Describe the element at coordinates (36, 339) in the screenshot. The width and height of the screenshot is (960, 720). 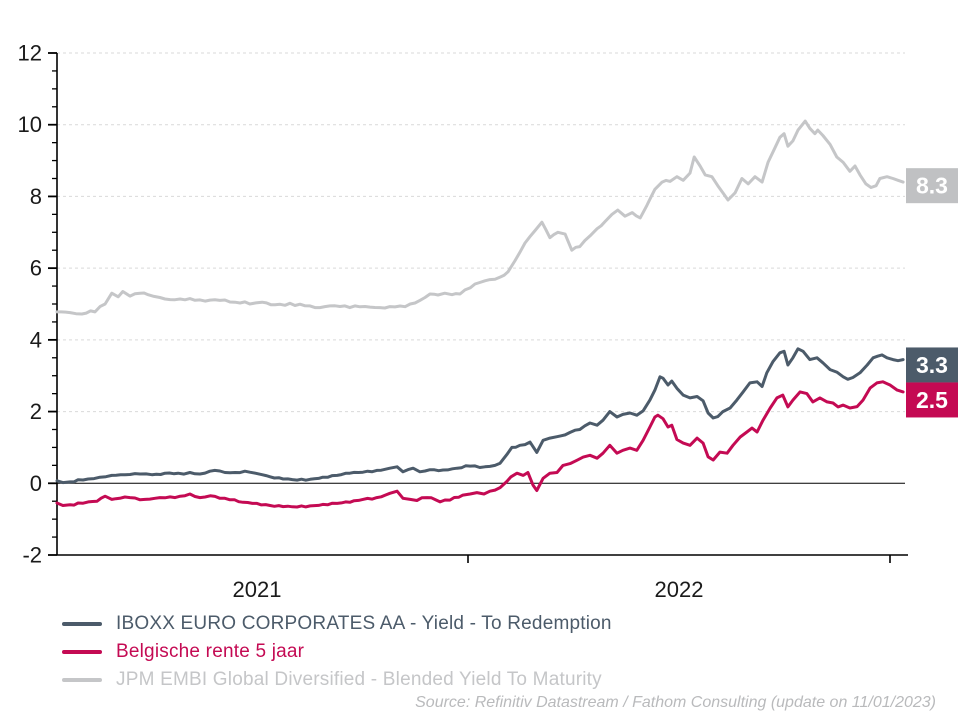
I see `y-tick-label: 4` at that location.